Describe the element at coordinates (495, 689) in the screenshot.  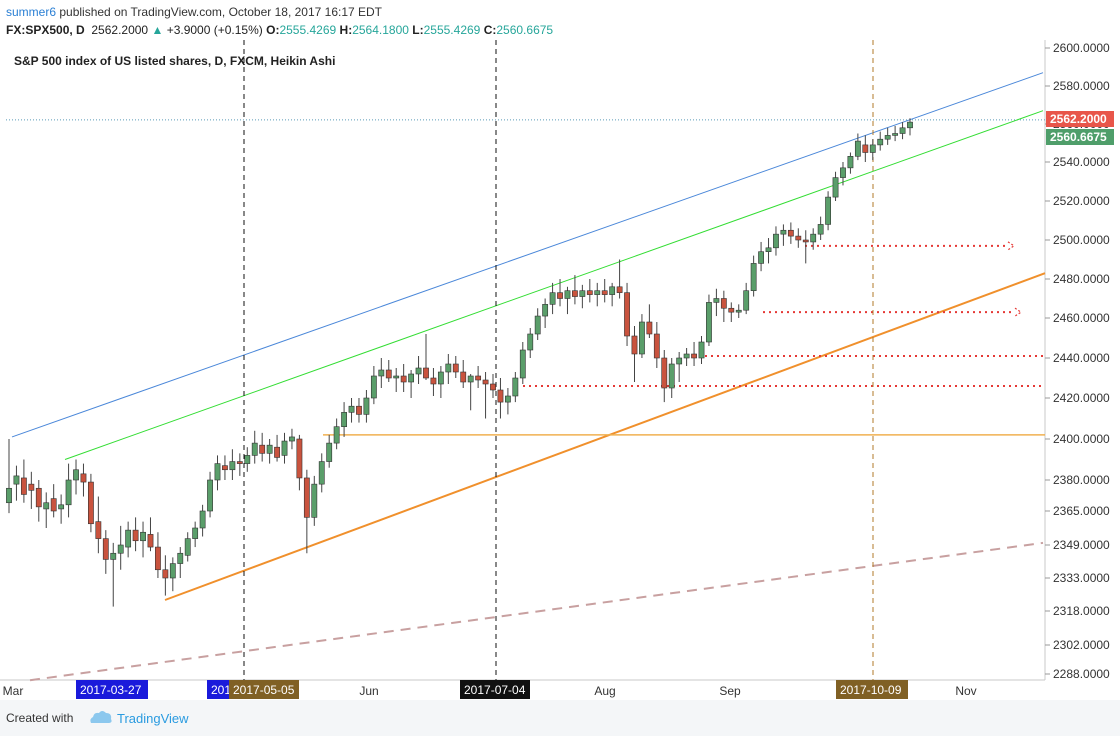
I see `date-label-badge: 2017-07-04` at that location.